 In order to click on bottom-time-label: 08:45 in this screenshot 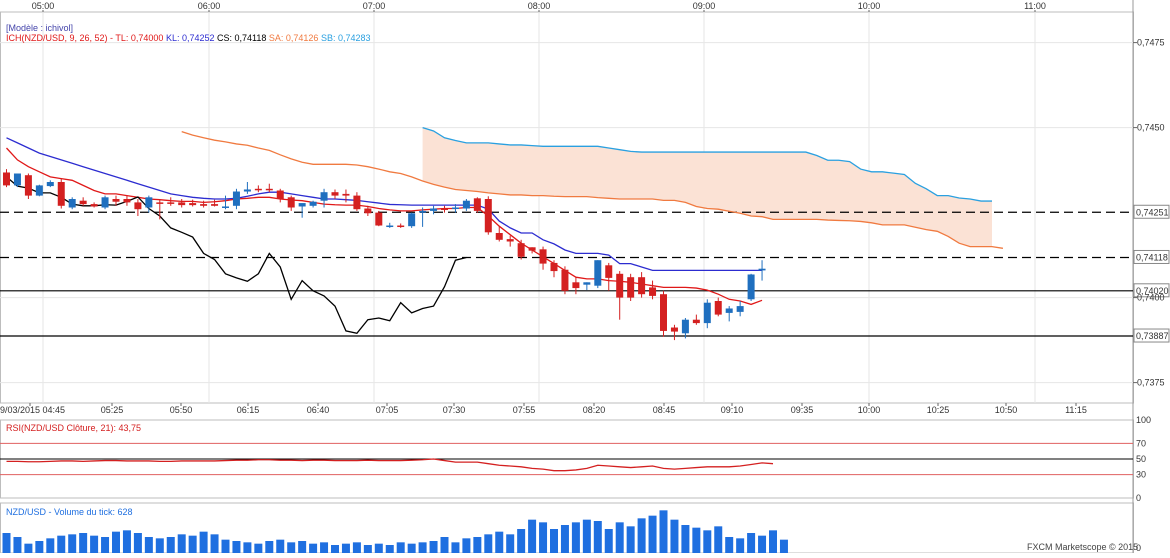, I will do `click(664, 410)`.